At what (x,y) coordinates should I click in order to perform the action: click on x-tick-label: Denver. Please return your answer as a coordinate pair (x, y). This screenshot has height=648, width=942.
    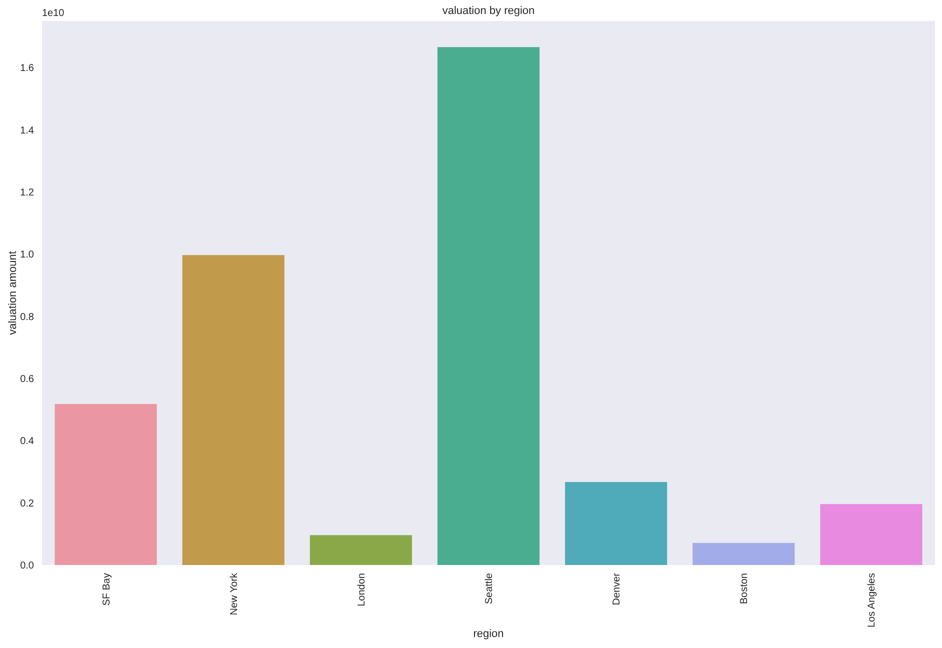
    Looking at the image, I should click on (617, 589).